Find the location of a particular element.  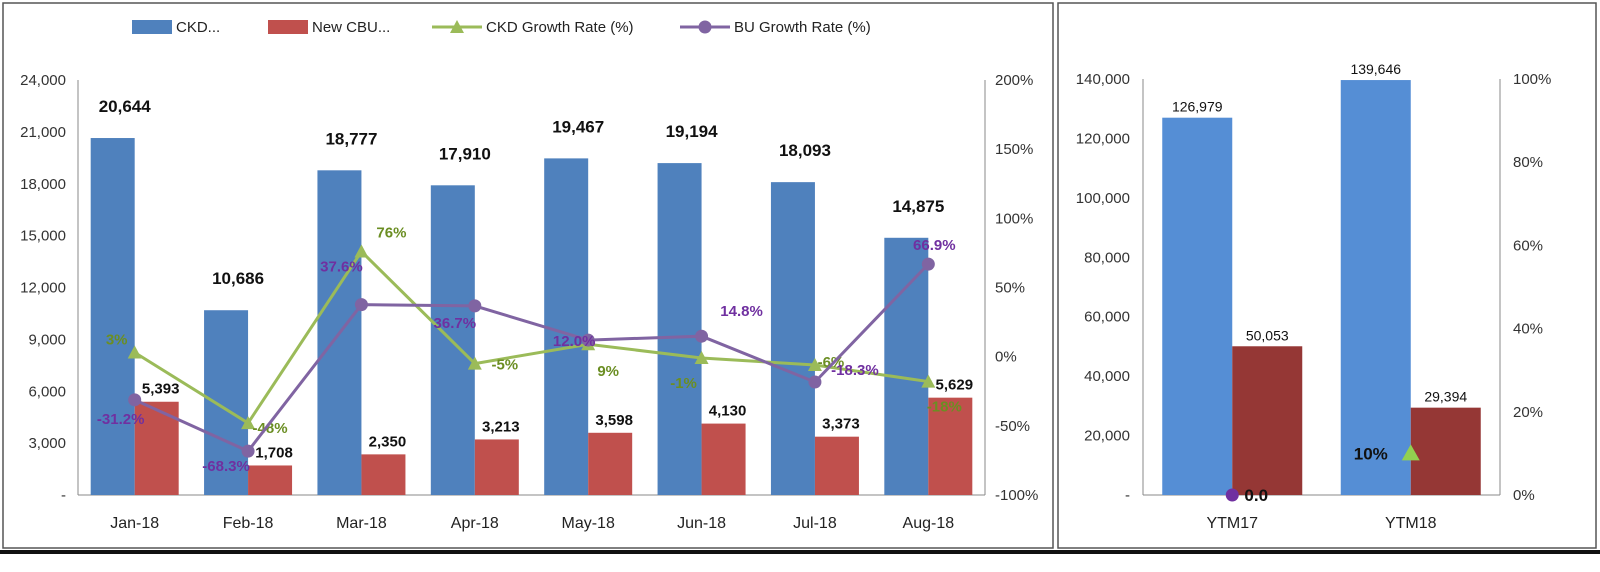

line-data-label: 36.7% is located at coordinates (455, 323).